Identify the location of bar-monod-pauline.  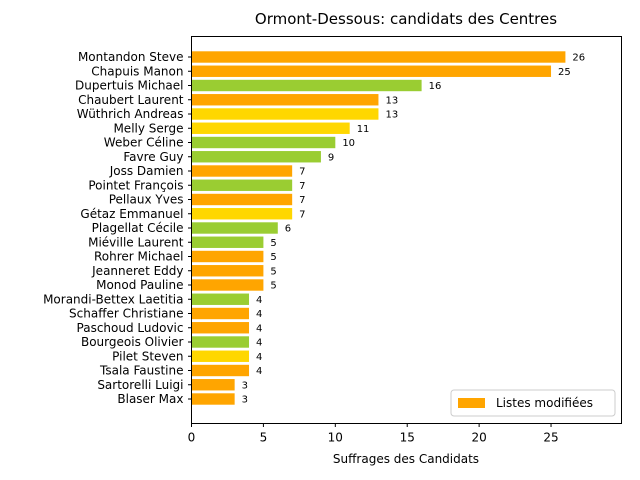
(227, 285).